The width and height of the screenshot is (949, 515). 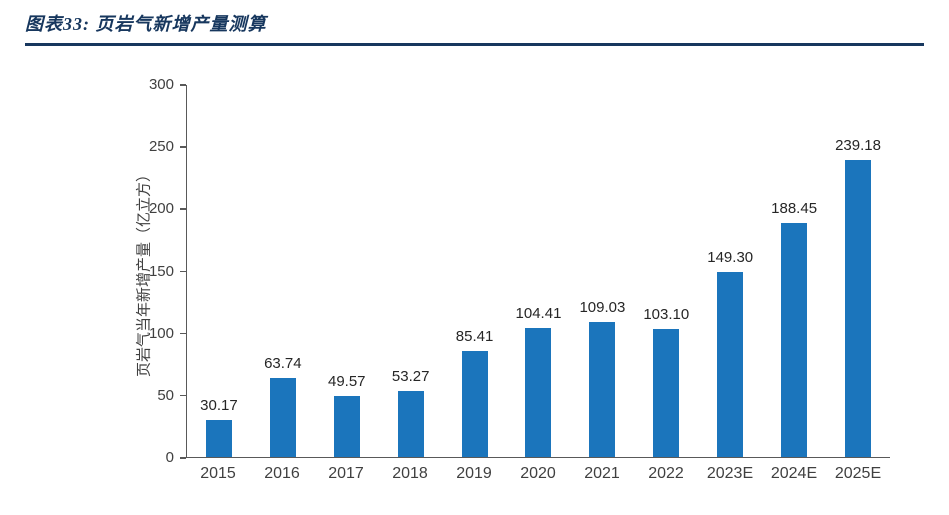 I want to click on bar-group: 53.27, so click(x=411, y=271).